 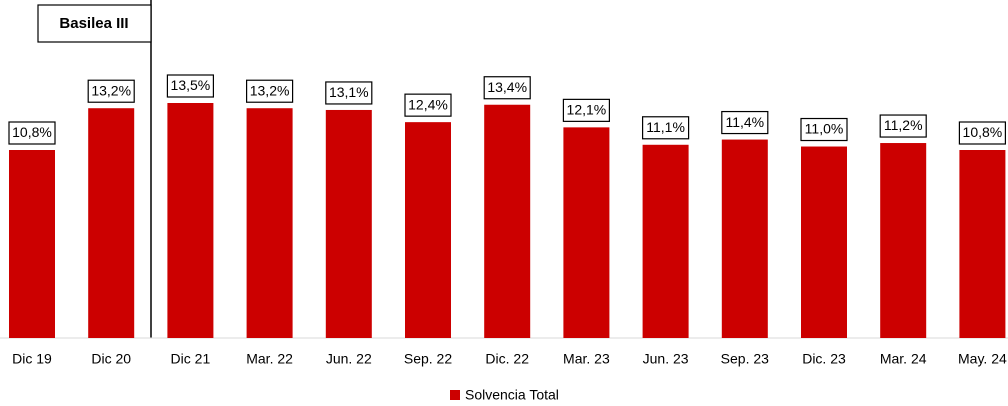 What do you see at coordinates (111, 359) in the screenshot?
I see `x-tick-label: Dic 20` at bounding box center [111, 359].